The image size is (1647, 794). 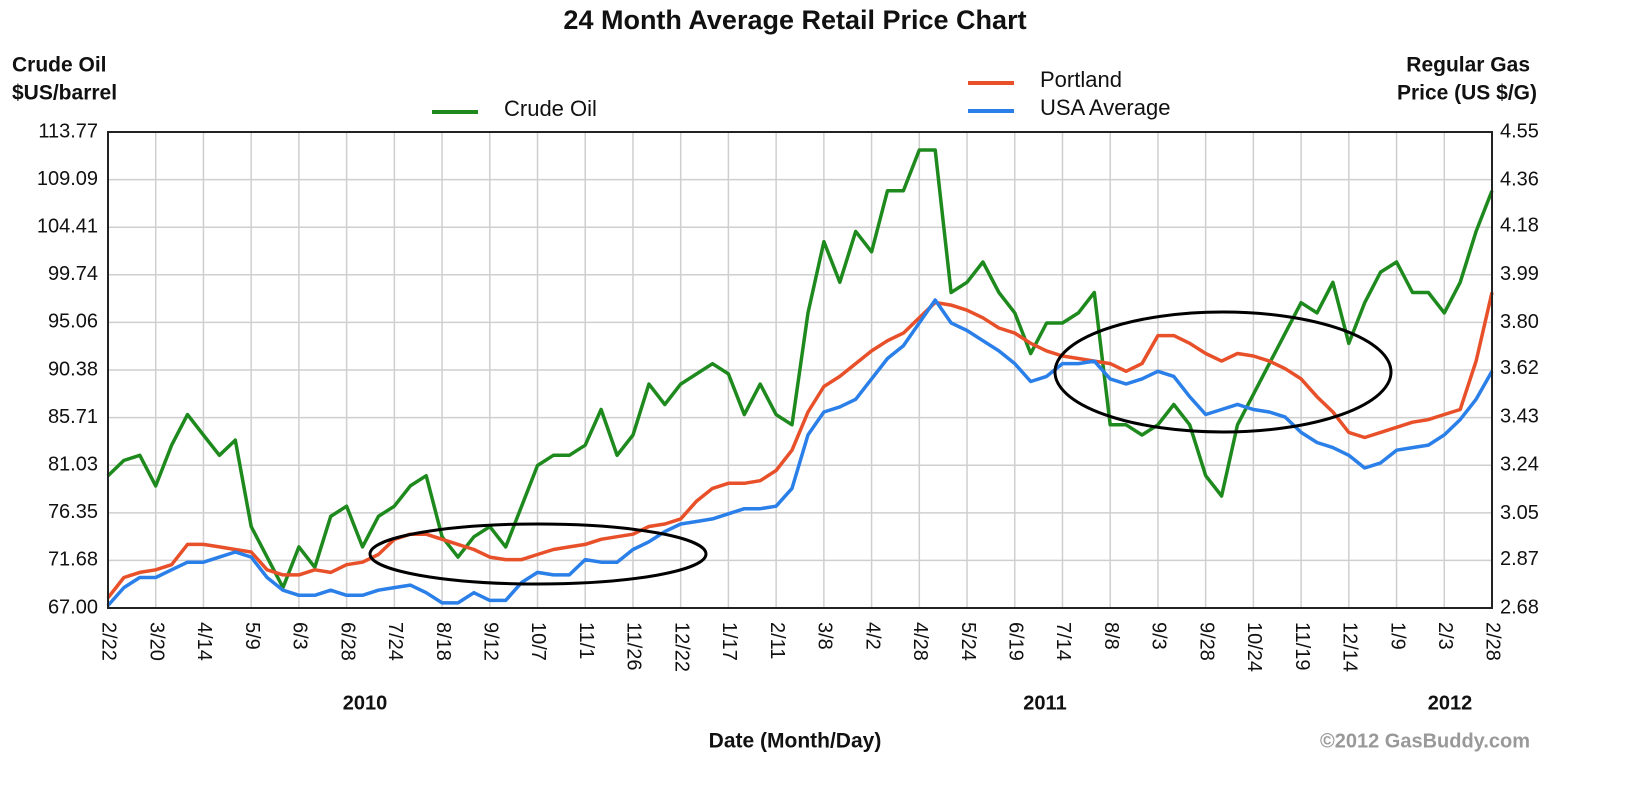 What do you see at coordinates (1519, 274) in the screenshot?
I see `y2-tick-label: 3.99` at bounding box center [1519, 274].